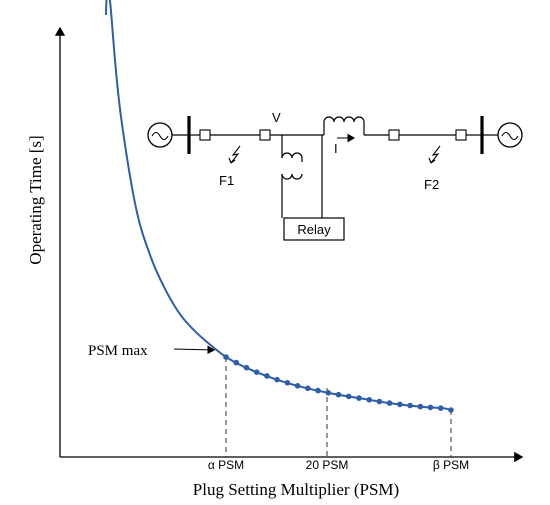 The height and width of the screenshot is (505, 550). What do you see at coordinates (338, 383) in the screenshot?
I see `curve-markers` at bounding box center [338, 383].